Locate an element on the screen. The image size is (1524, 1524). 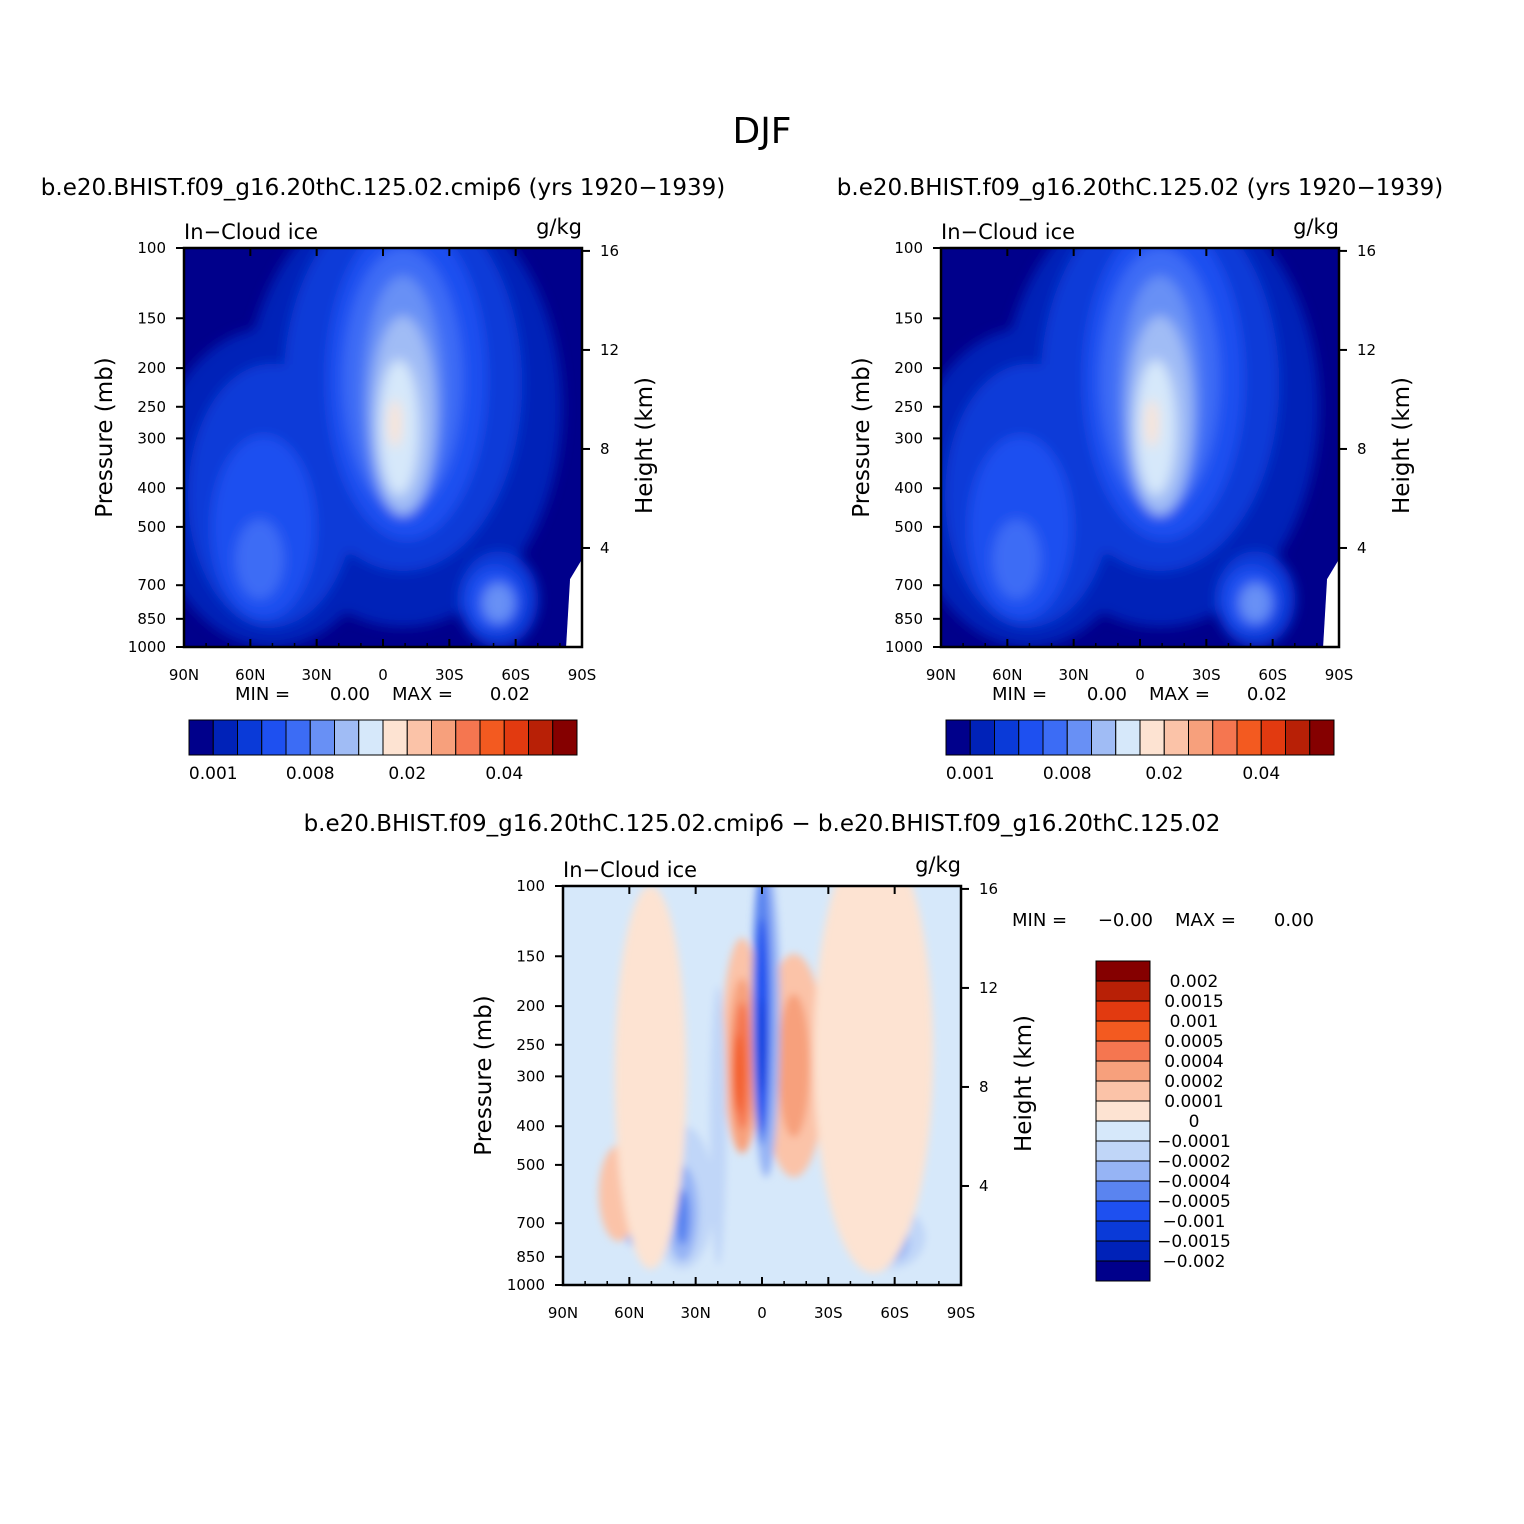
y-tick-label: 100 is located at coordinates (530, 886).